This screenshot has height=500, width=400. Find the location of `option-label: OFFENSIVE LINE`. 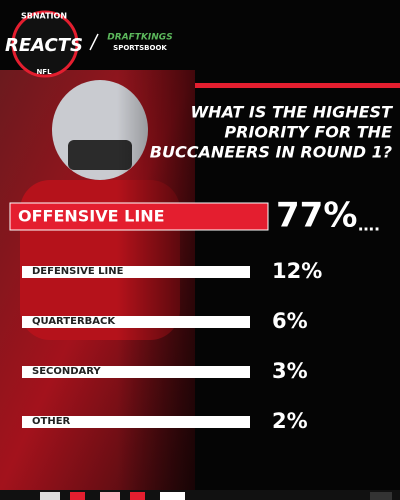

option-label: OFFENSIVE LINE is located at coordinates (91, 216).